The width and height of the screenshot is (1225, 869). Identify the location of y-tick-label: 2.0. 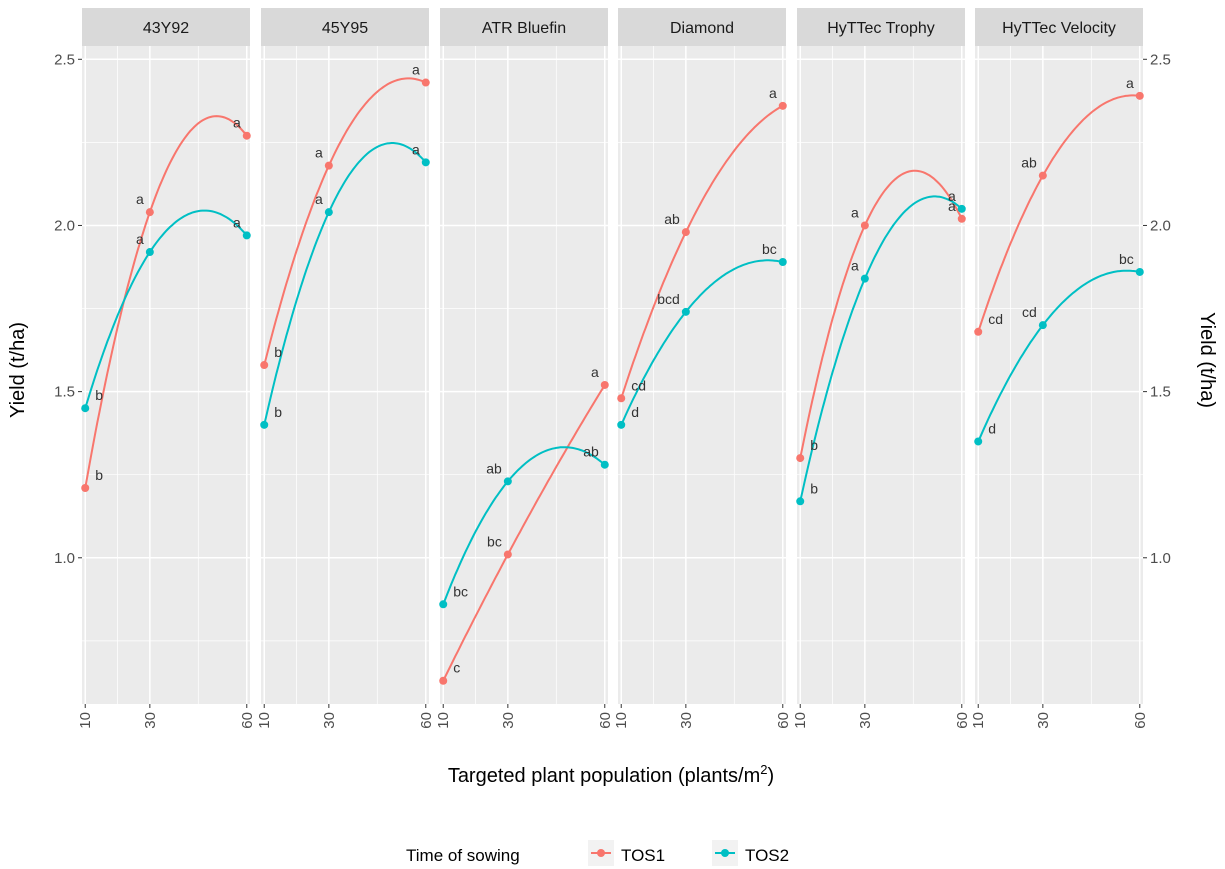
(64, 225).